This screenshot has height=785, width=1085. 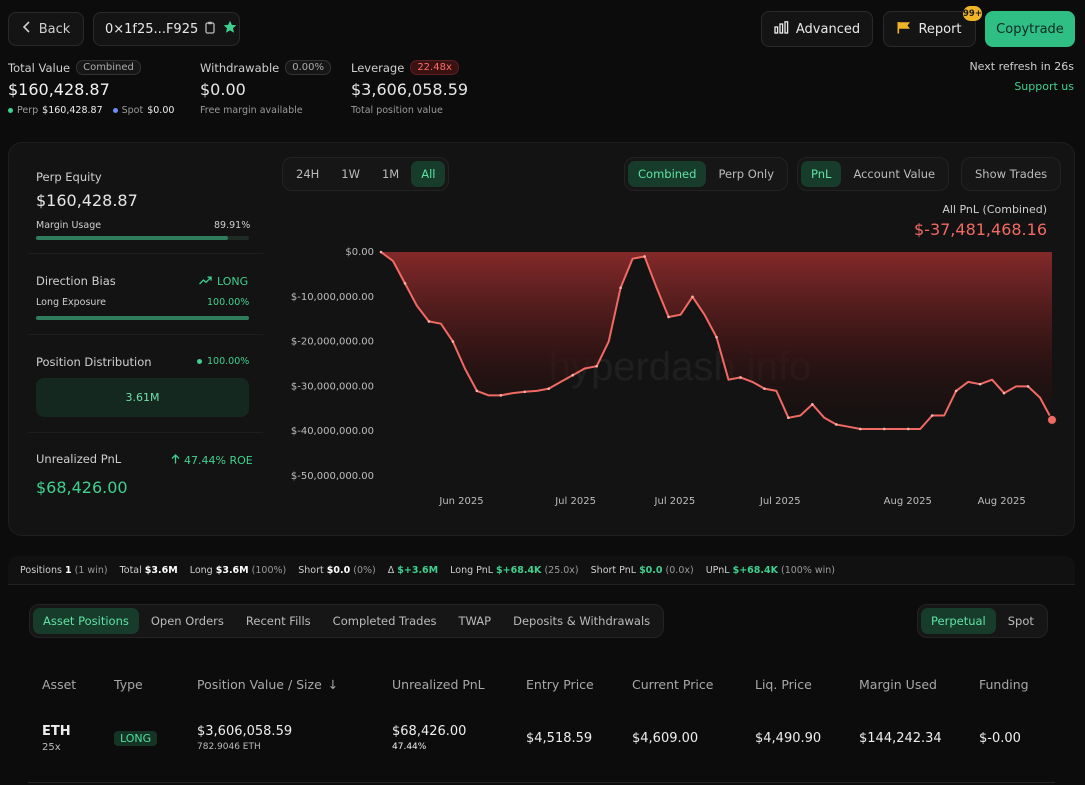 What do you see at coordinates (1030, 29) in the screenshot?
I see `copytrade-button: Copytrade` at bounding box center [1030, 29].